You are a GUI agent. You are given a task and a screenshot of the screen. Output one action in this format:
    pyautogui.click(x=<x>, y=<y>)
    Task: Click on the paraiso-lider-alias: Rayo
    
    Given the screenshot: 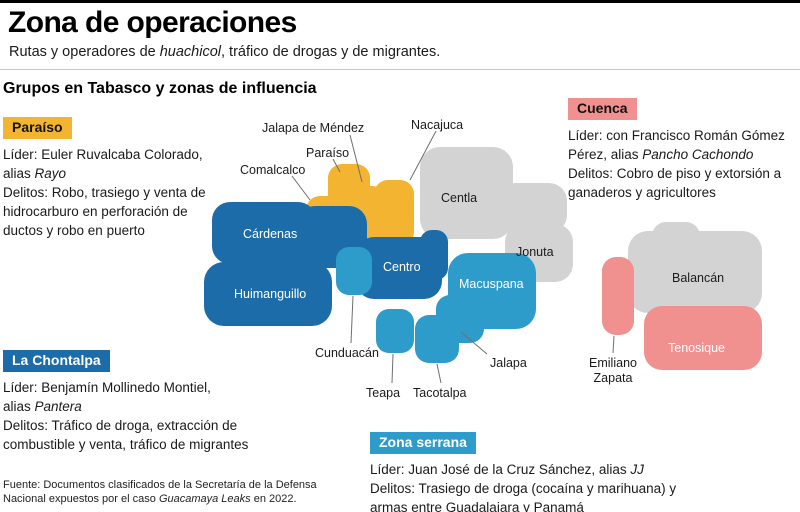 What is the action you would take?
    pyautogui.click(x=50, y=173)
    